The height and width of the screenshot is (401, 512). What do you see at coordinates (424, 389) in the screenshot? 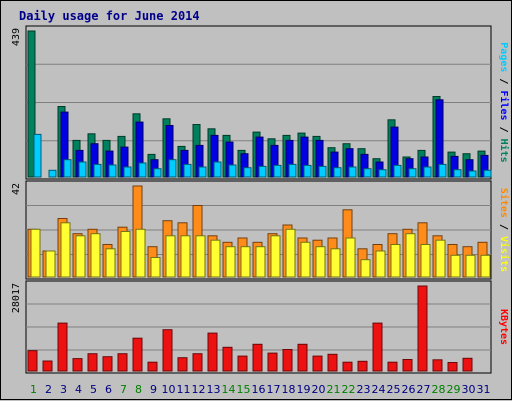
I see `x-tick-label-day-27: 27` at bounding box center [424, 389].